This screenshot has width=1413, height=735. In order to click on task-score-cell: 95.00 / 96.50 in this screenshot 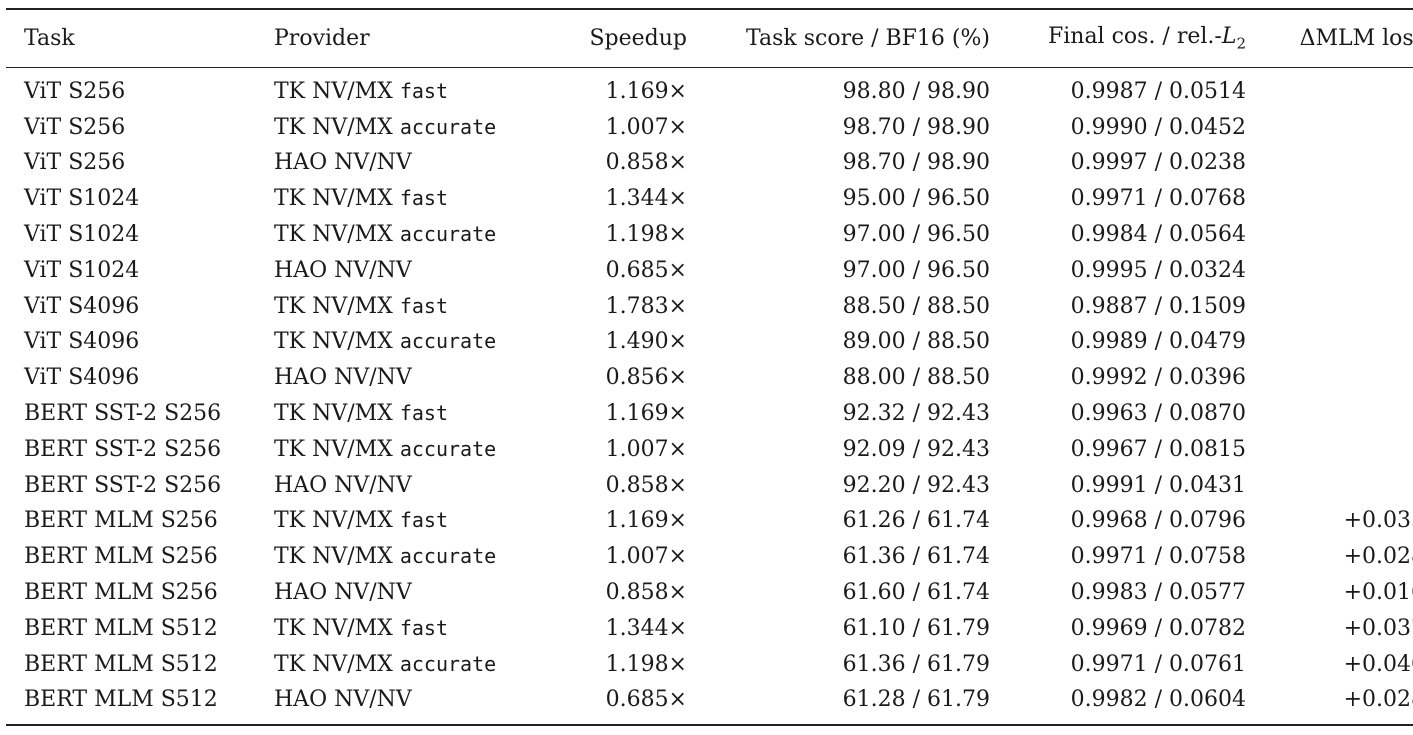, I will do `click(916, 199)`.